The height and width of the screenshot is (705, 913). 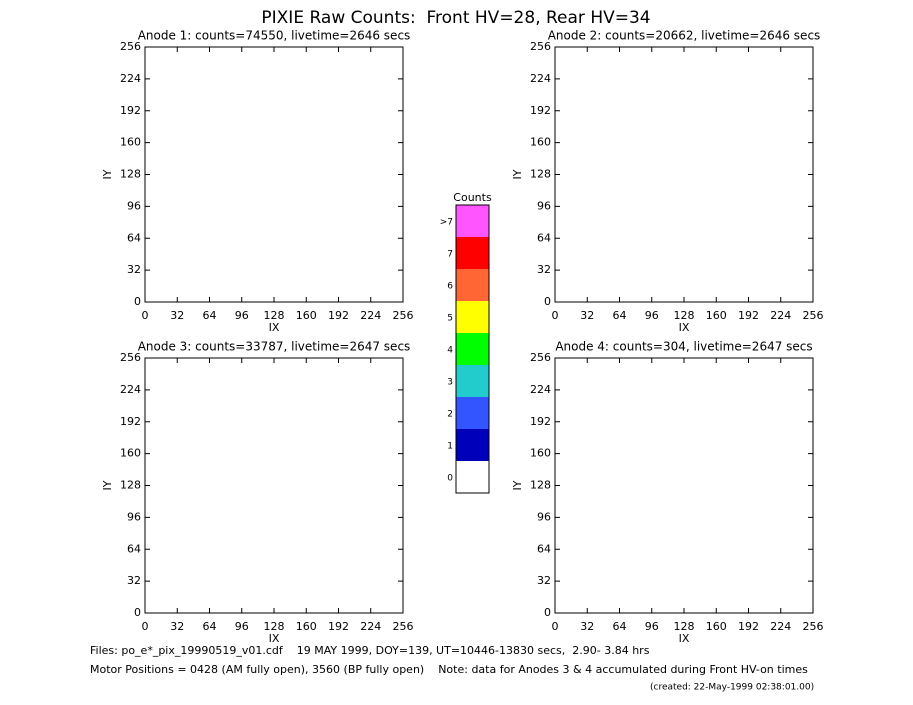 I want to click on colorbar-label: 3, so click(x=450, y=383).